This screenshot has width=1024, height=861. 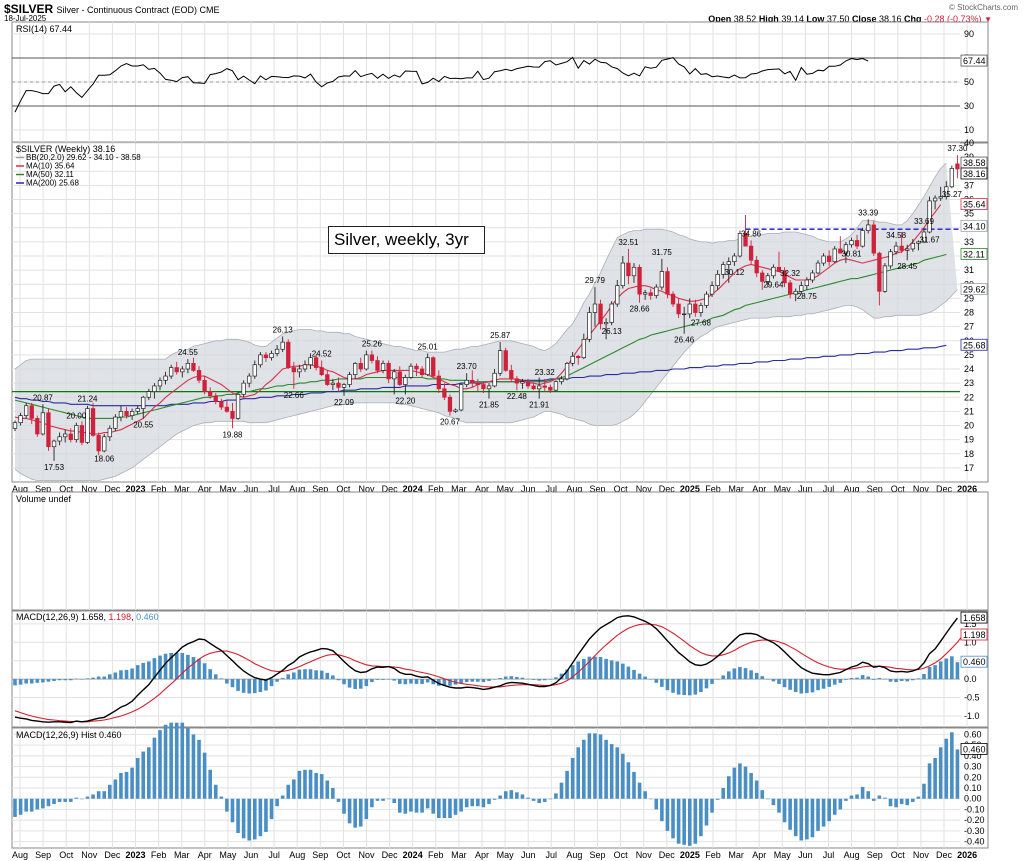 I want to click on hist-tick-label: 0.20, so click(x=973, y=777).